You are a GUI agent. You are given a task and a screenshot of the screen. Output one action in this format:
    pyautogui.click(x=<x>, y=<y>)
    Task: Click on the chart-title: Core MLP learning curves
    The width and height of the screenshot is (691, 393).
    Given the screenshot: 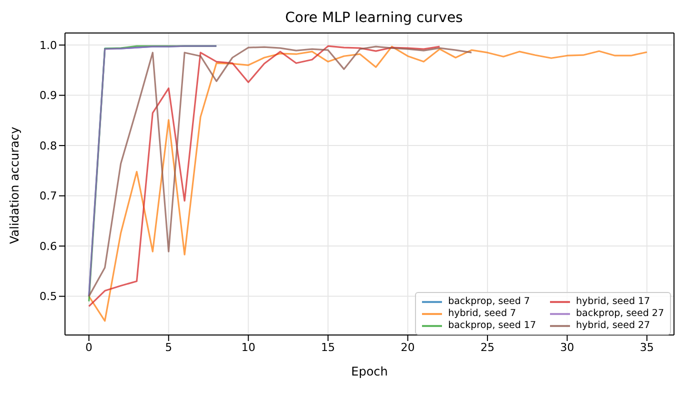 What is the action you would take?
    pyautogui.click(x=374, y=18)
    